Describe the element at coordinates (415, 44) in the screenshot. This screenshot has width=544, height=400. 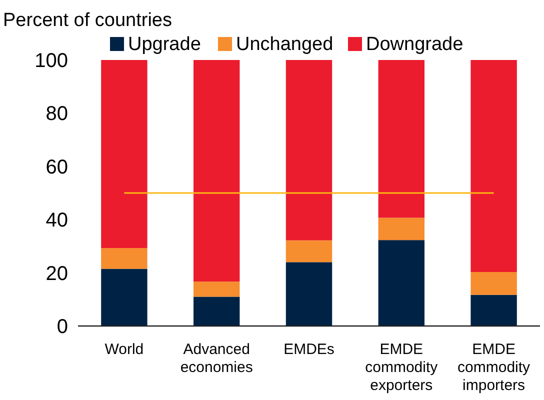
I see `legend-label: Downgrade` at that location.